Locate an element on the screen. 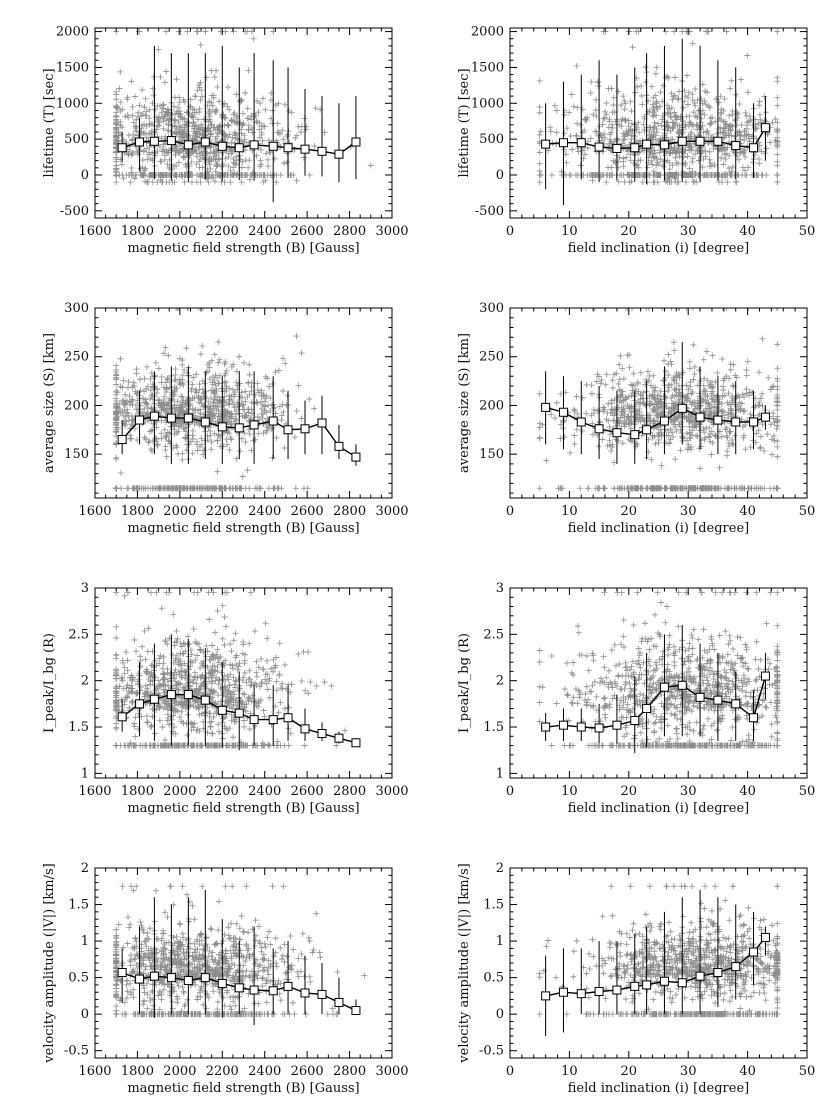  x-tick-label: 0 is located at coordinates (510, 511).